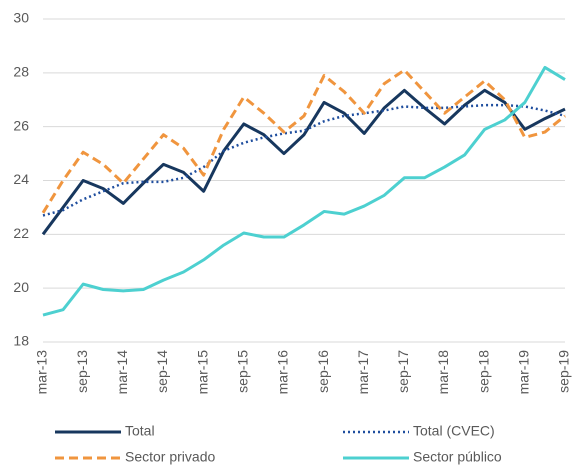 This screenshot has width=572, height=468. What do you see at coordinates (82, 371) in the screenshot?
I see `x-tick-label: sep-13` at bounding box center [82, 371].